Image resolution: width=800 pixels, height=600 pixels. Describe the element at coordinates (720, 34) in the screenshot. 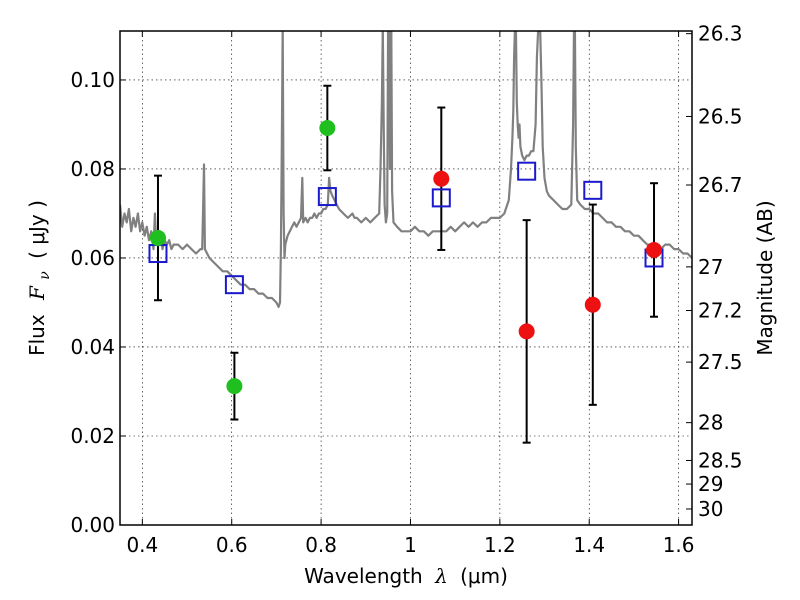

I see `y2-tick-label: 26.3` at that location.